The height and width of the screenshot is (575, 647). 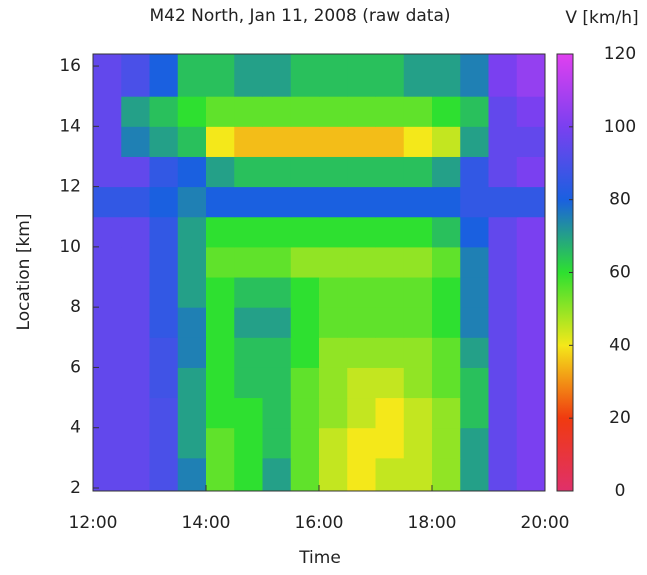 What do you see at coordinates (24, 272) in the screenshot?
I see `y-axis-label: Location [km]` at bounding box center [24, 272].